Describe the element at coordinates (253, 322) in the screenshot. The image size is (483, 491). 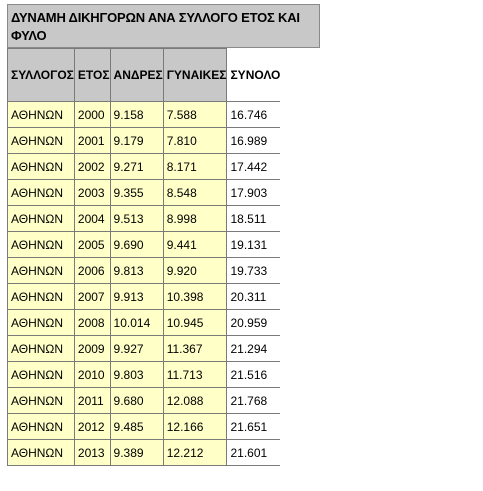
I see `cell-total: 20.959` at that location.